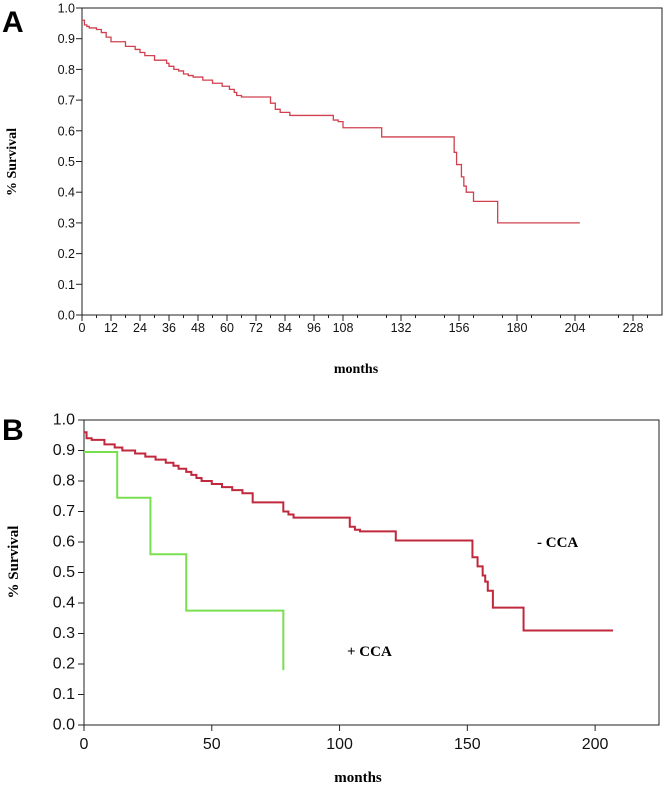  I want to click on y-tick-label-a: 0.7, so click(66, 101).